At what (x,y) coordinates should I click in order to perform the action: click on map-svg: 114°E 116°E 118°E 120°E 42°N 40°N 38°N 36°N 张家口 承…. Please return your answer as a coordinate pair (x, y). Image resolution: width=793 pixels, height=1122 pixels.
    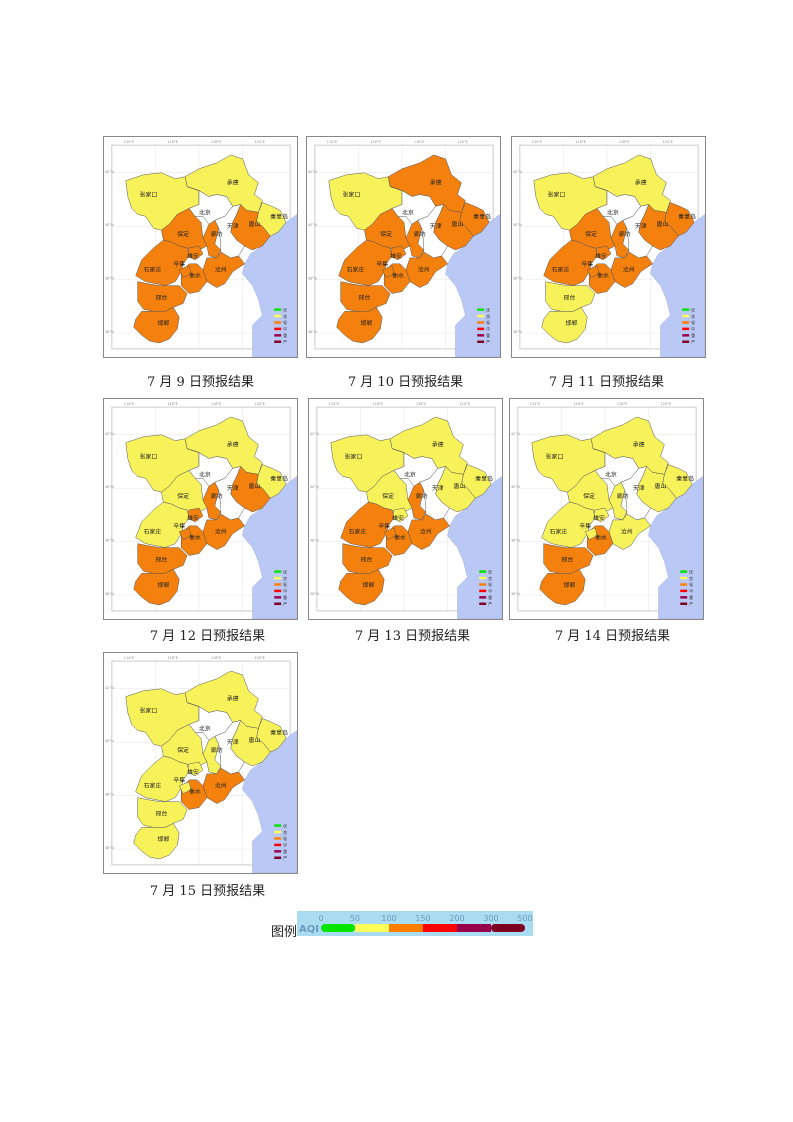
    Looking at the image, I should click on (201, 248).